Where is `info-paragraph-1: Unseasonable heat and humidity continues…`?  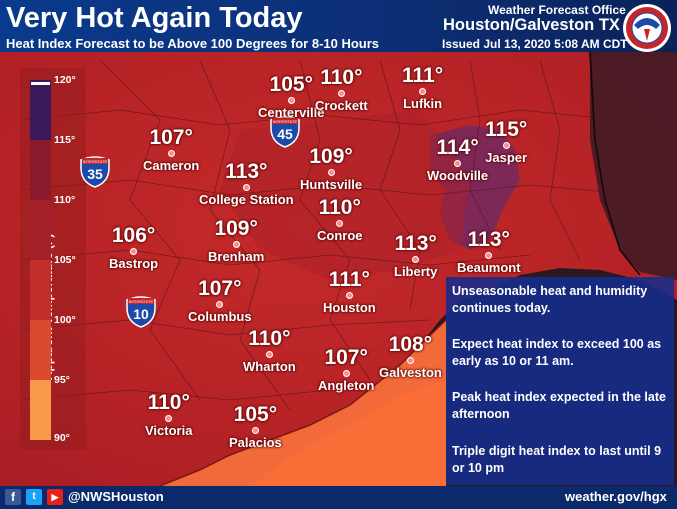 info-paragraph-1: Unseasonable heat and humidity continues… is located at coordinates (550, 299).